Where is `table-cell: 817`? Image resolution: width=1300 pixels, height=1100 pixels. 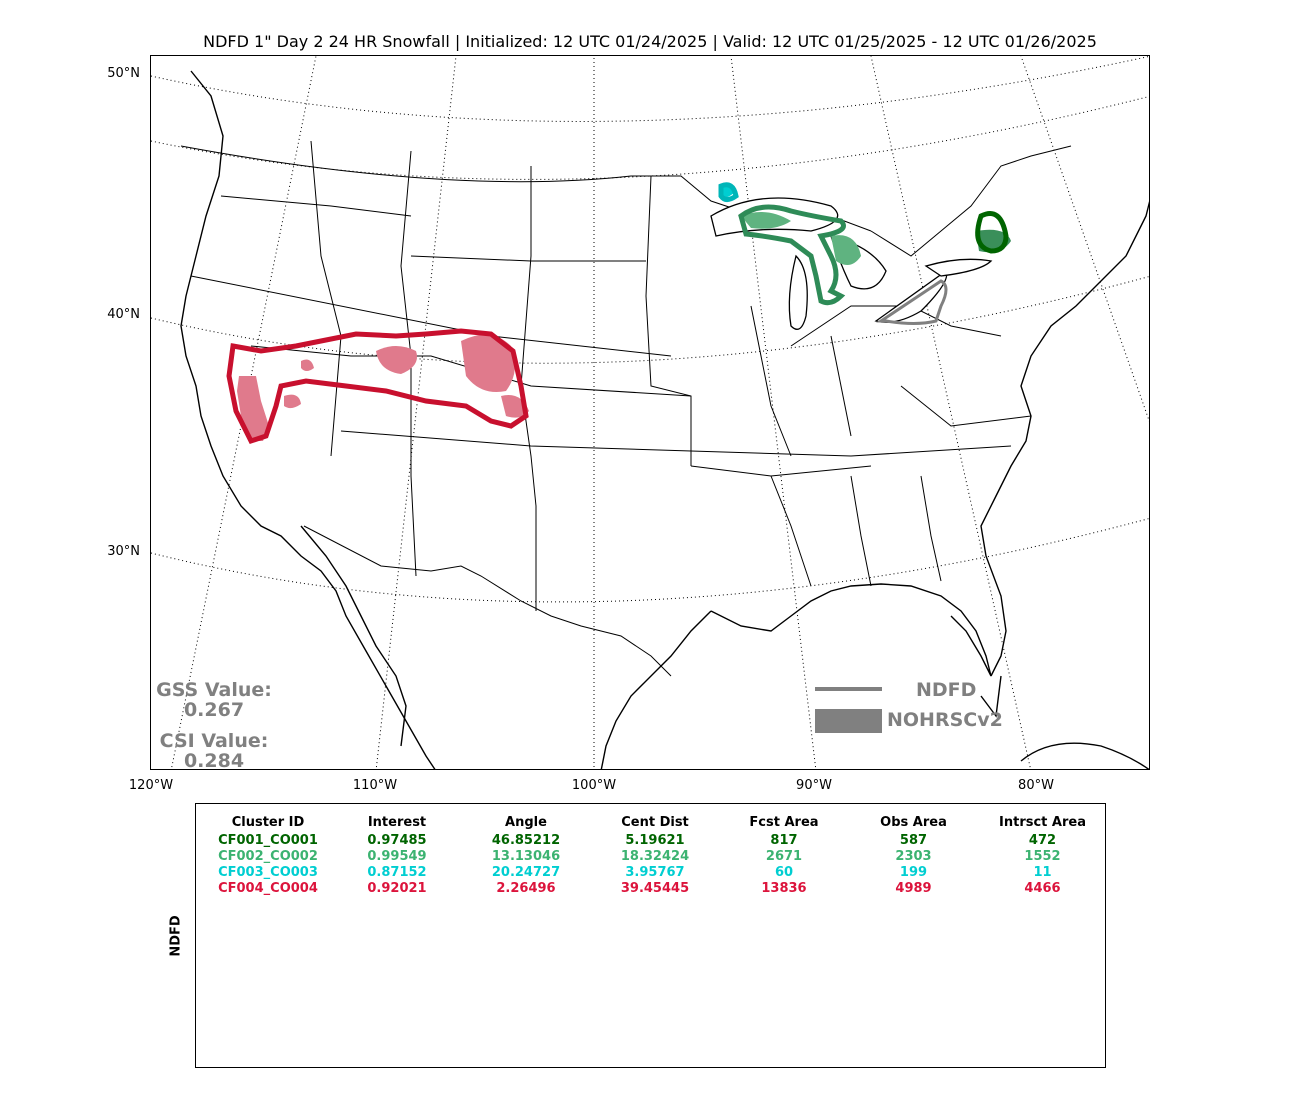 table-cell: 817 is located at coordinates (784, 840).